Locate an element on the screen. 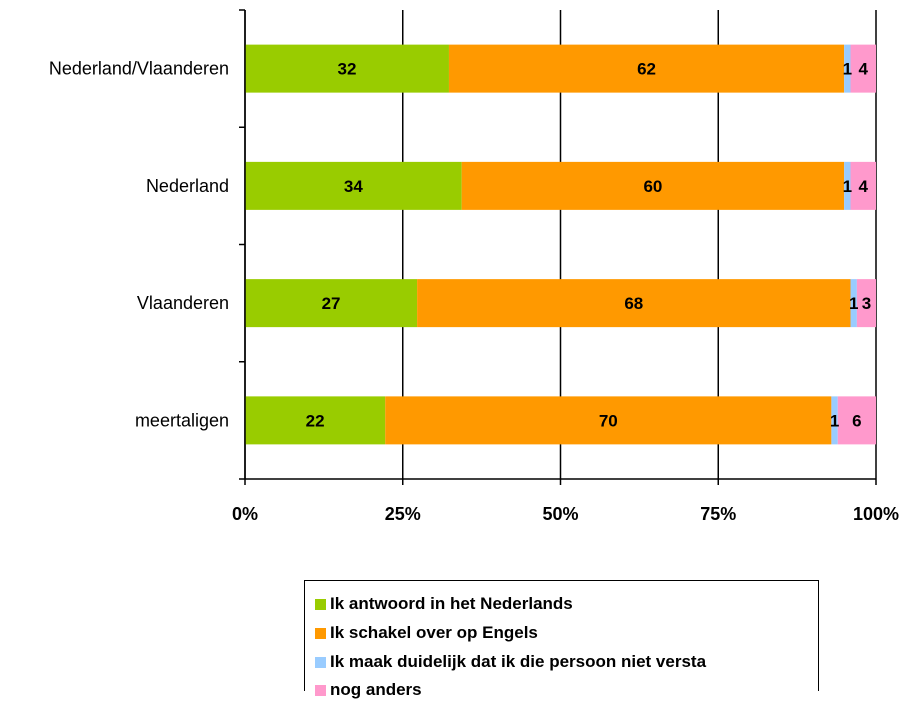 This screenshot has height=701, width=909. data-label: 32 is located at coordinates (347, 69).